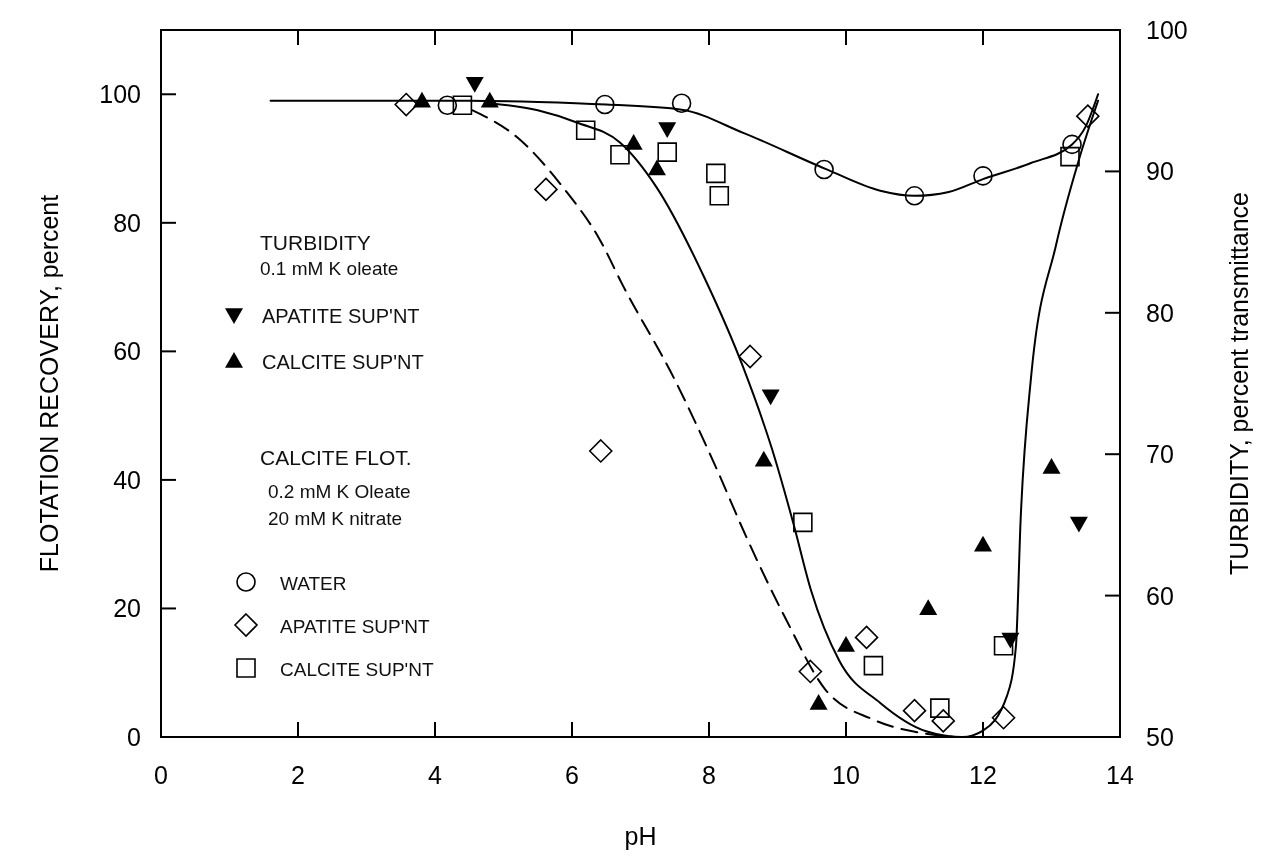 The height and width of the screenshot is (860, 1266). Describe the element at coordinates (1160, 737) in the screenshot. I see `y2-tick-label: 50` at that location.